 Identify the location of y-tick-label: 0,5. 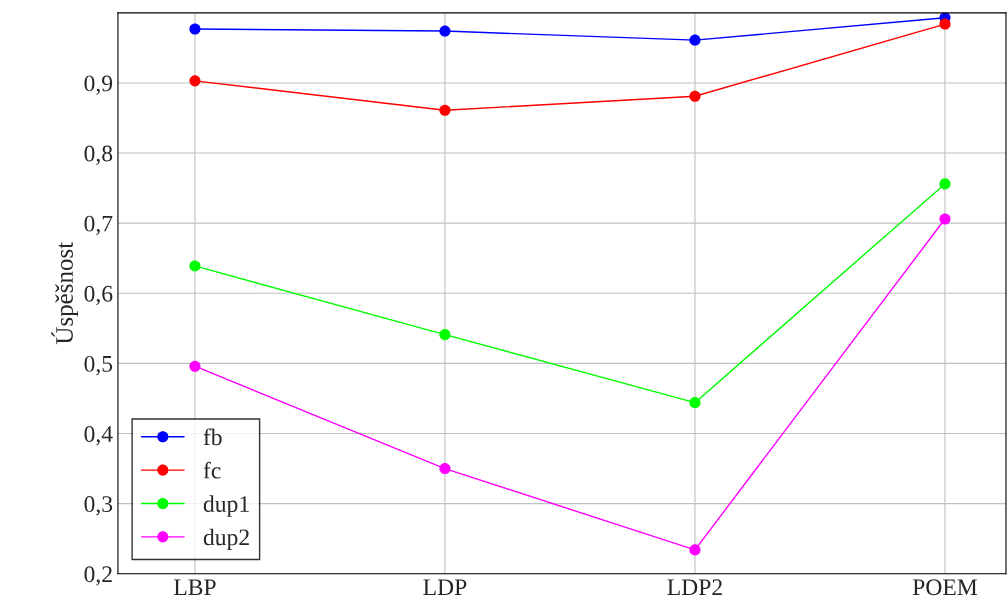
(98, 365).